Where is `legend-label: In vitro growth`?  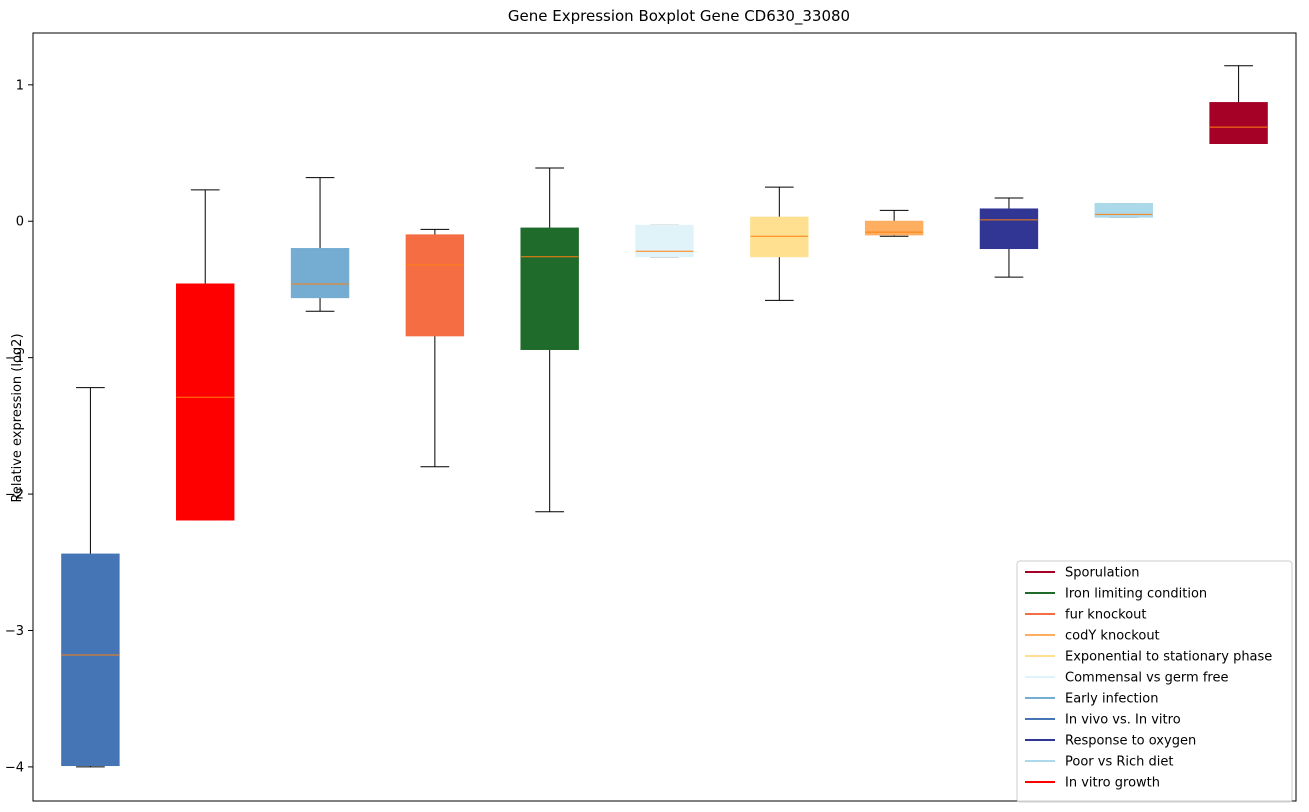 legend-label: In vitro growth is located at coordinates (1112, 783).